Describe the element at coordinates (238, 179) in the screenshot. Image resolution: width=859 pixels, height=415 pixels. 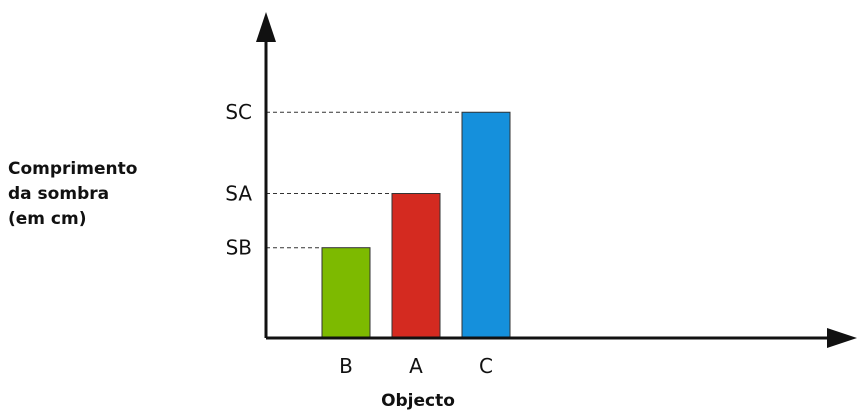
I see `y-tick-labels: SB SA SC` at that location.